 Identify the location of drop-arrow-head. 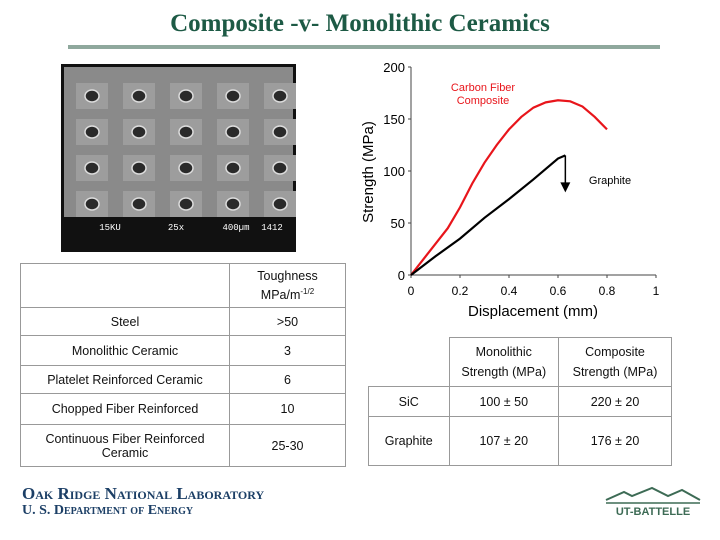
(565, 187).